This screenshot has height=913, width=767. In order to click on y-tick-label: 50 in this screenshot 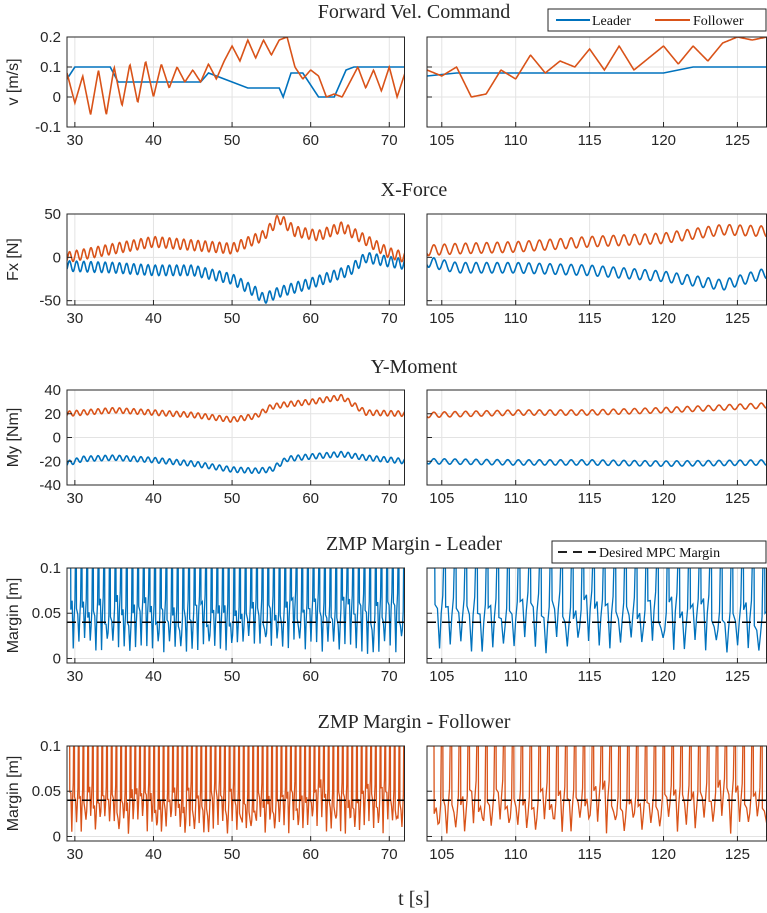, I will do `click(52, 214)`.